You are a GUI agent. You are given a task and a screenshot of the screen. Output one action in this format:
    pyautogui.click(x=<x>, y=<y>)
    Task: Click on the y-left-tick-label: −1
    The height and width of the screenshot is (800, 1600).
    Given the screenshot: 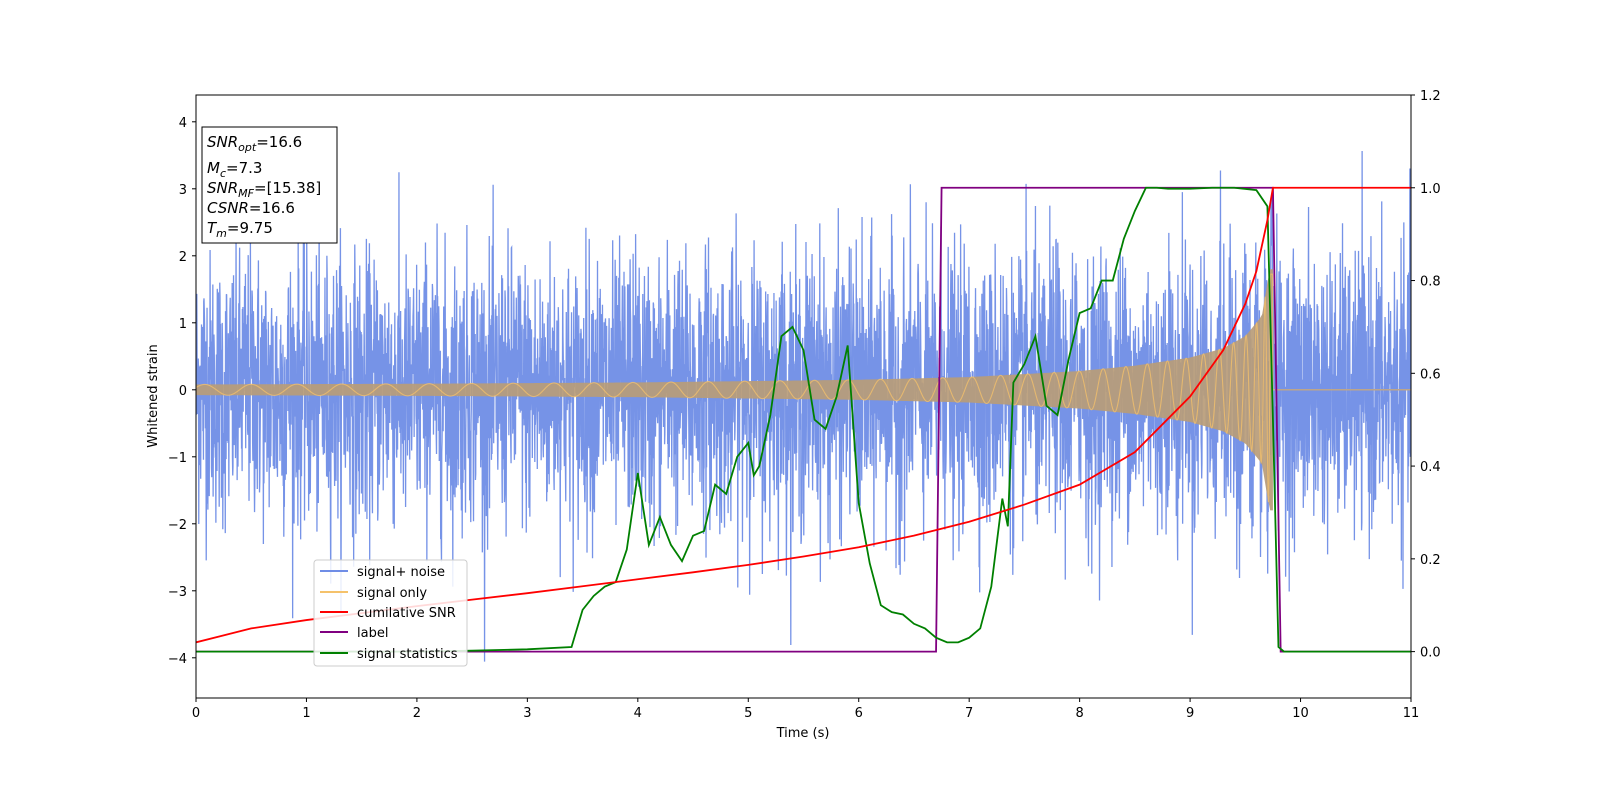 What is the action you would take?
    pyautogui.click(x=177, y=458)
    